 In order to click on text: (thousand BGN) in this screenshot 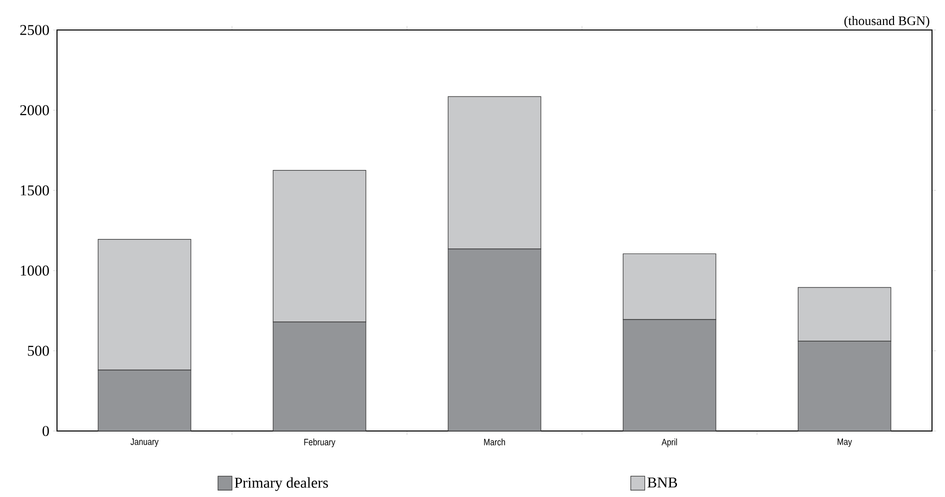, I will do `click(887, 22)`.